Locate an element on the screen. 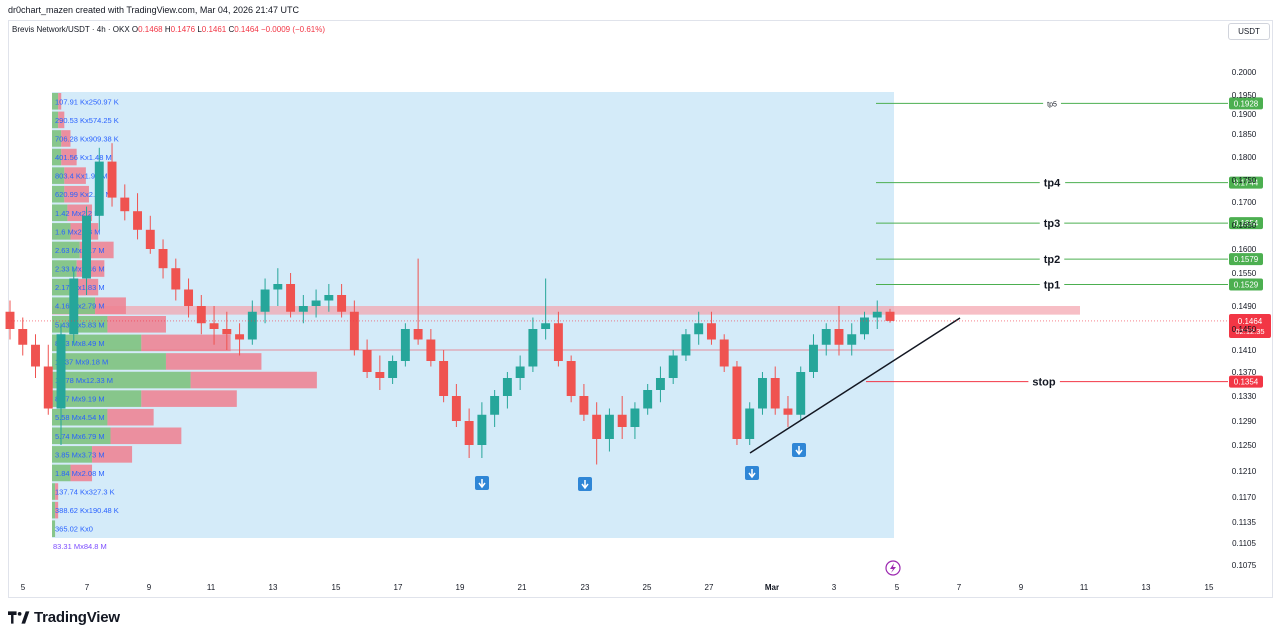 Image resolution: width=1280 pixels, height=639 pixels. tradingview-logo: TradingView is located at coordinates (64, 617).